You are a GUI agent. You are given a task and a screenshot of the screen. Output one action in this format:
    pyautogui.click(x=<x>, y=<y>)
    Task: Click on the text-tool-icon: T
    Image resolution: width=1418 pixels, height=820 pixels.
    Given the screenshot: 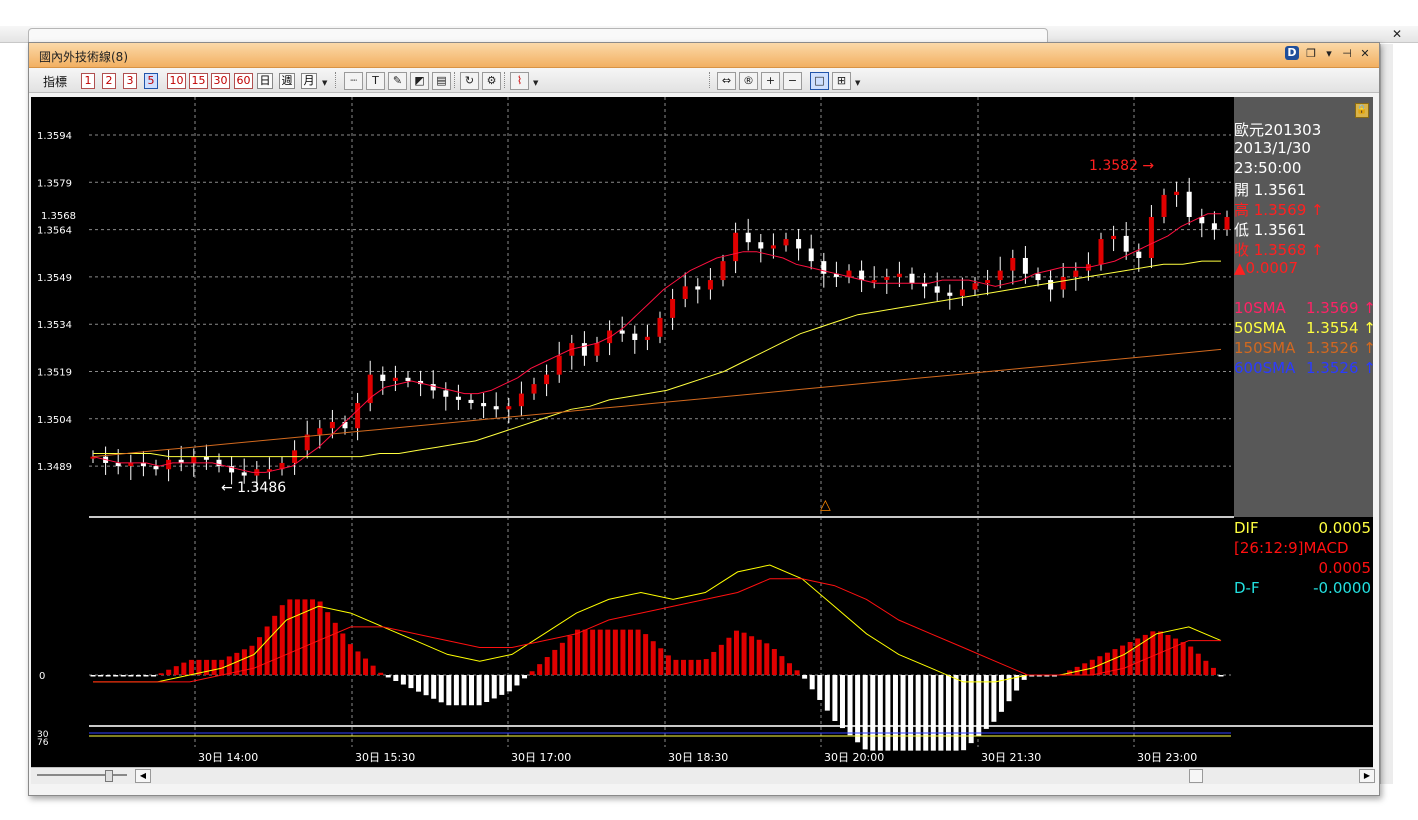 What is the action you would take?
    pyautogui.click(x=375, y=81)
    